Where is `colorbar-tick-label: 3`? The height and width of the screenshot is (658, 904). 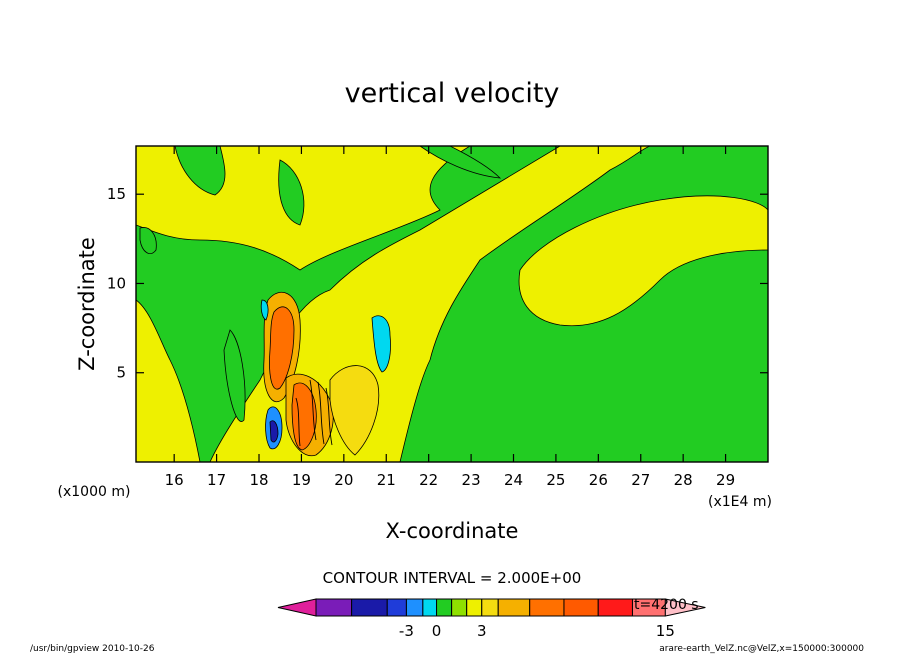 colorbar-tick-label: 3 is located at coordinates (482, 631).